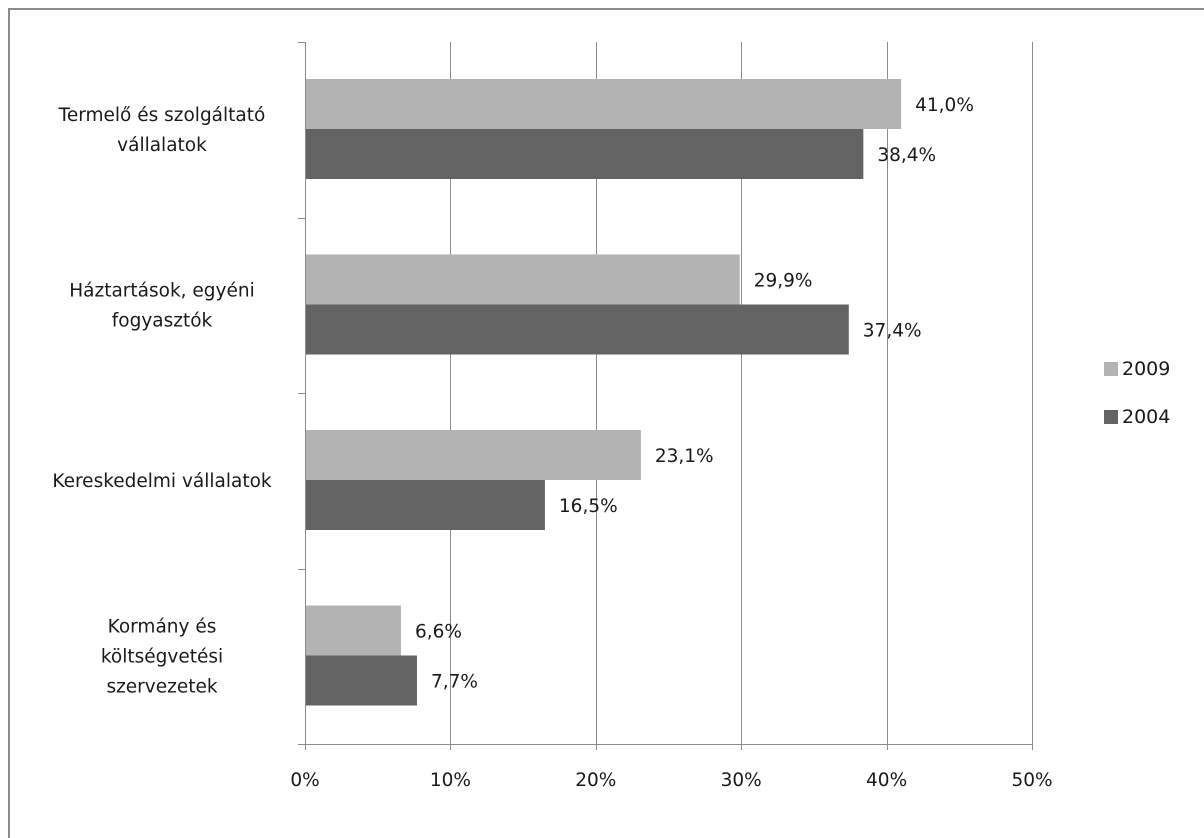  Describe the element at coordinates (588, 506) in the screenshot. I see `data-label-2004: 16,5%` at that location.